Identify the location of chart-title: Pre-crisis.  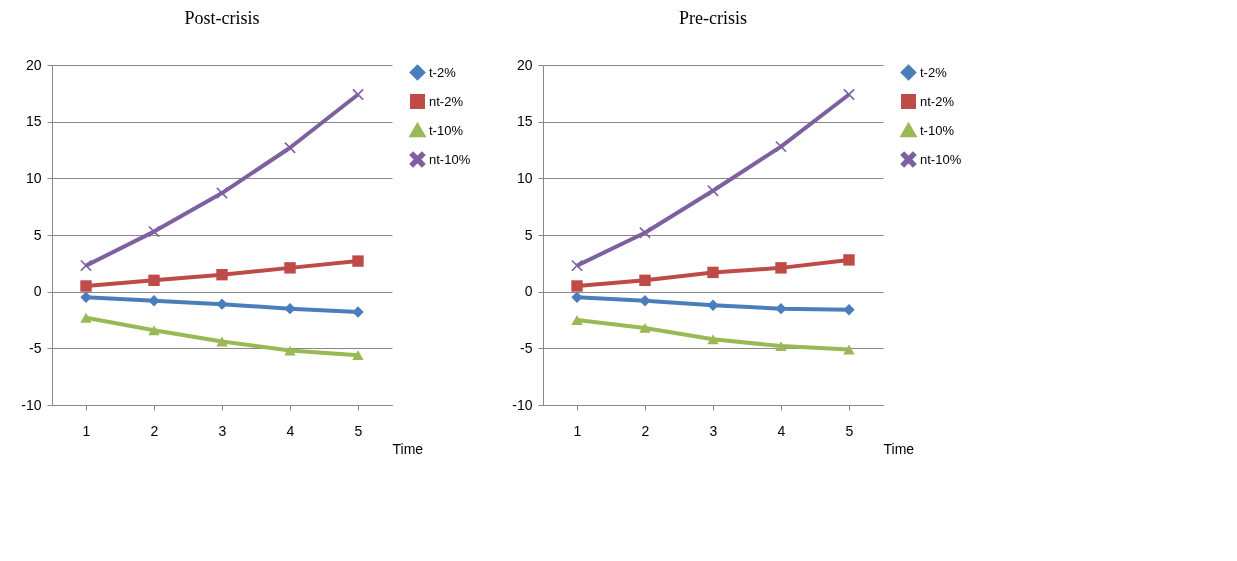
(713, 18).